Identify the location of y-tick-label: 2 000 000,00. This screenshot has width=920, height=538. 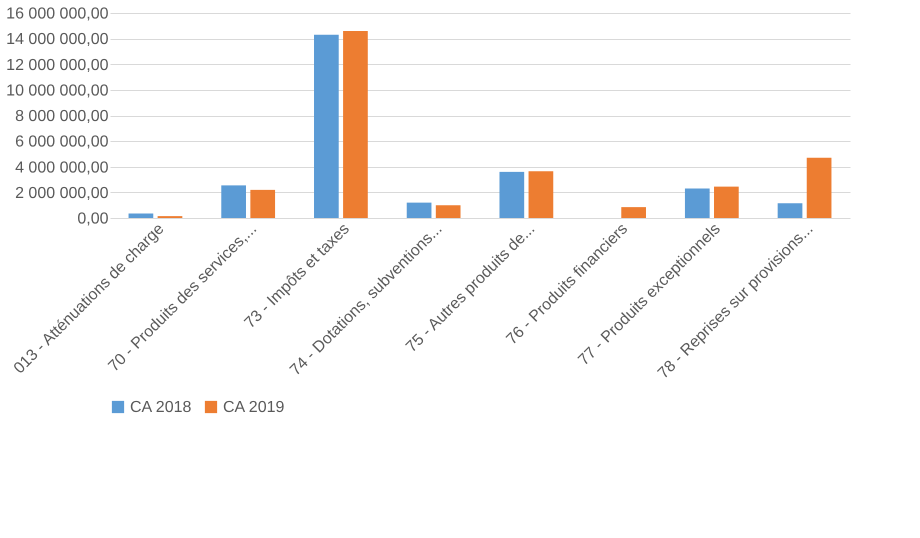
(62, 193).